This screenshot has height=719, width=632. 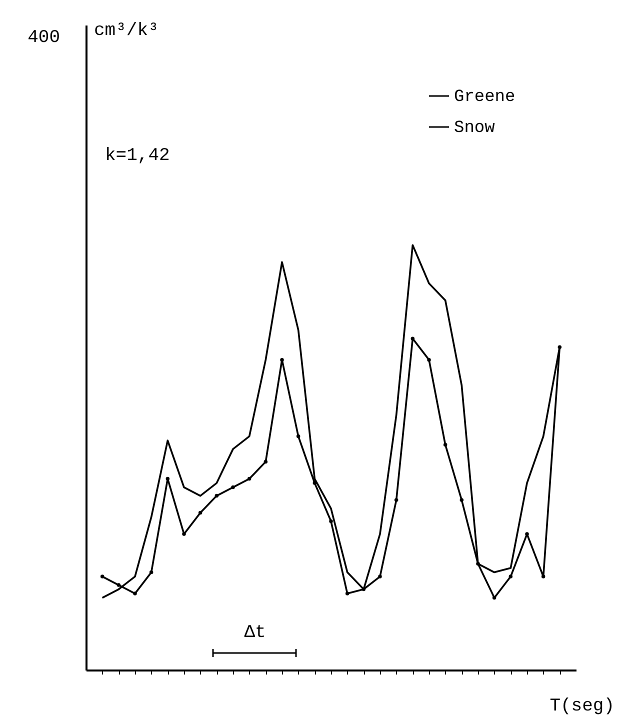 What do you see at coordinates (255, 633) in the screenshot?
I see `annotation: Δt` at bounding box center [255, 633].